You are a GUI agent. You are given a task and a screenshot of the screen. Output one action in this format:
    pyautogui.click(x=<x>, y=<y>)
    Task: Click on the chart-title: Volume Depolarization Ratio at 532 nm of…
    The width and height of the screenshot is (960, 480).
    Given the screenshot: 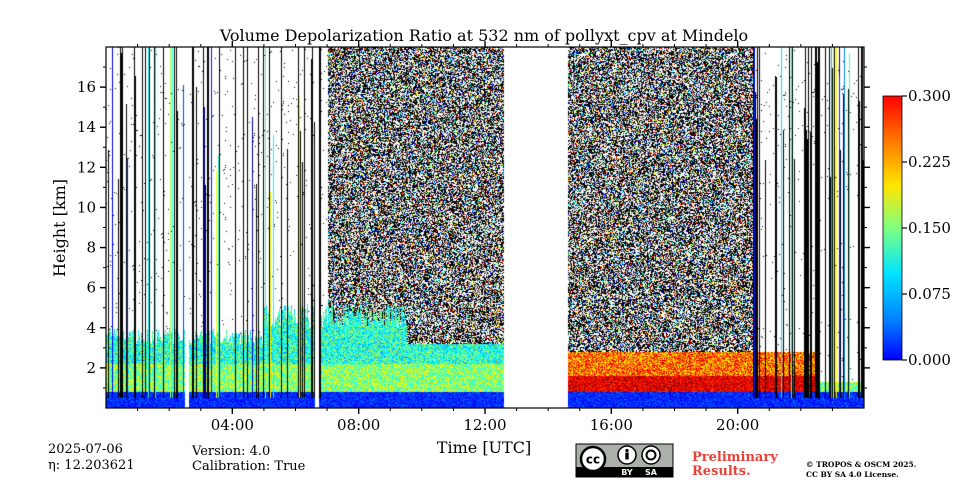 What is the action you would take?
    pyautogui.click(x=483, y=35)
    